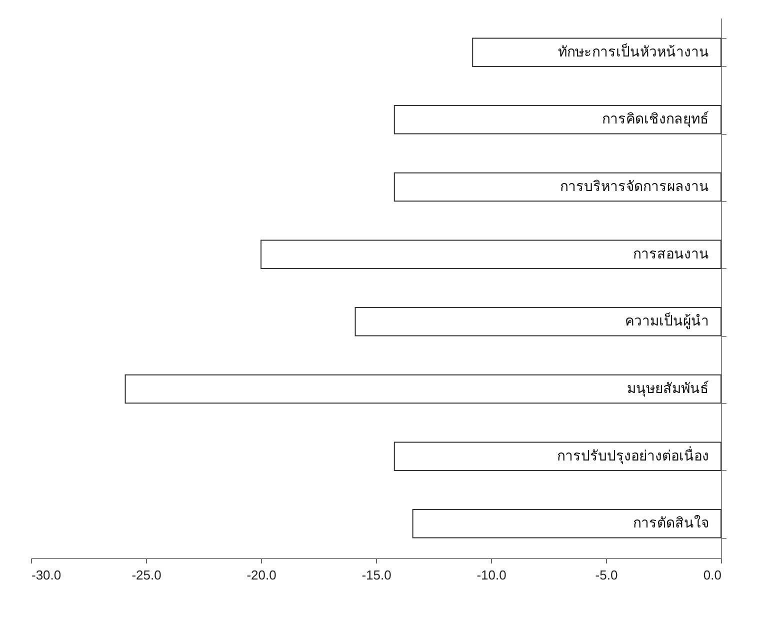  I want to click on y-tick-label: มนุษยสัมพันธ์, so click(668, 388).